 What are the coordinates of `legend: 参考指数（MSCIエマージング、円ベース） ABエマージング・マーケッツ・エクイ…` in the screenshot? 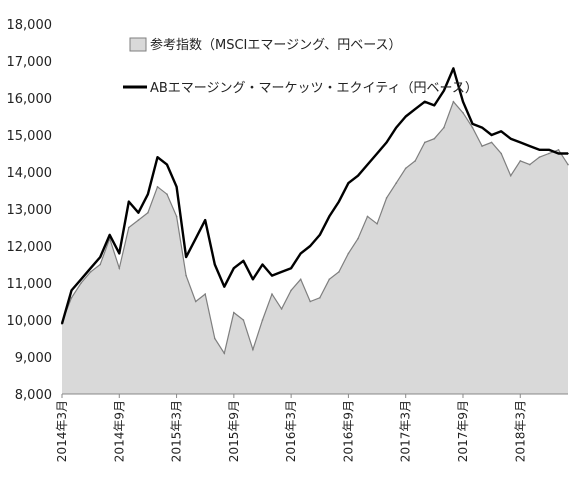 It's located at (300, 66).